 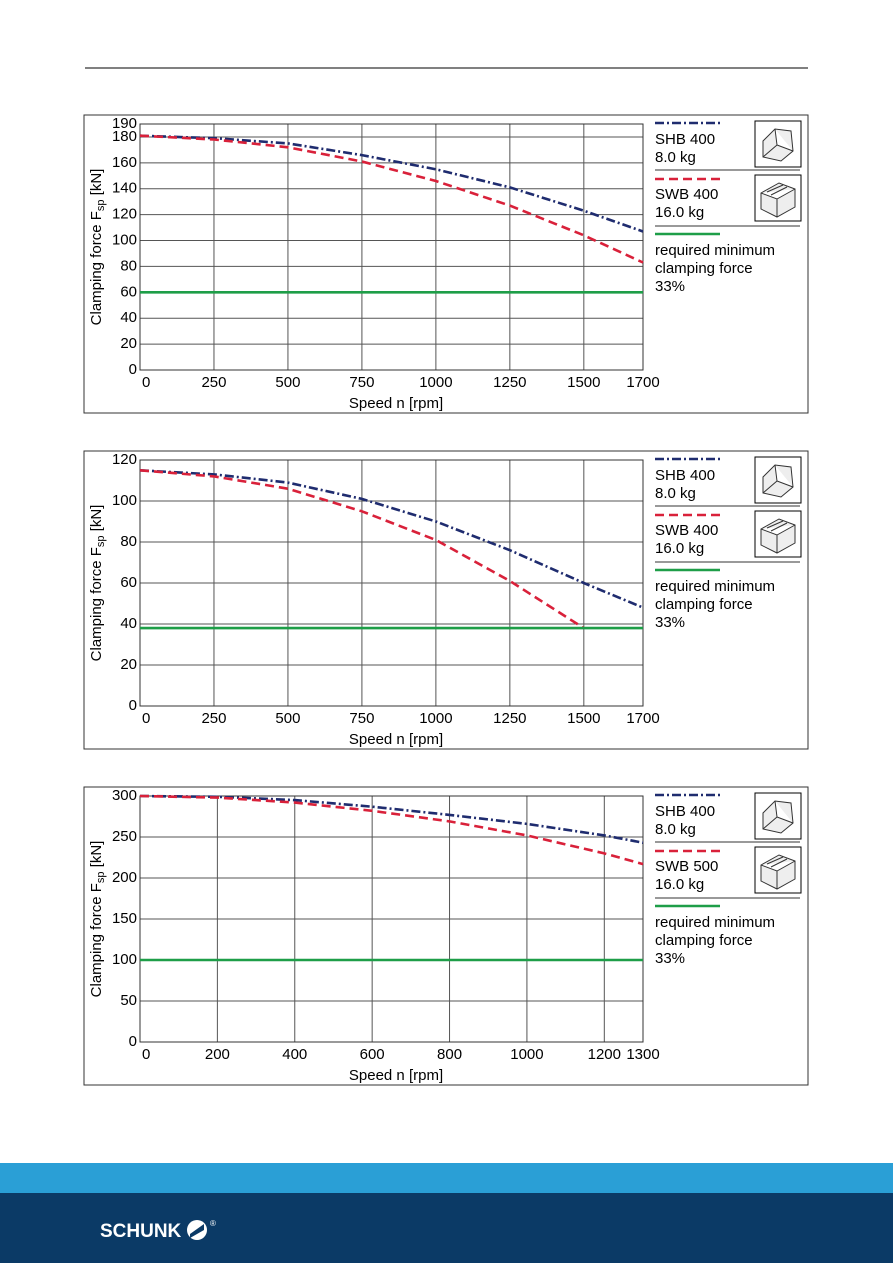 I want to click on y-tick-label: 180, so click(x=124, y=136).